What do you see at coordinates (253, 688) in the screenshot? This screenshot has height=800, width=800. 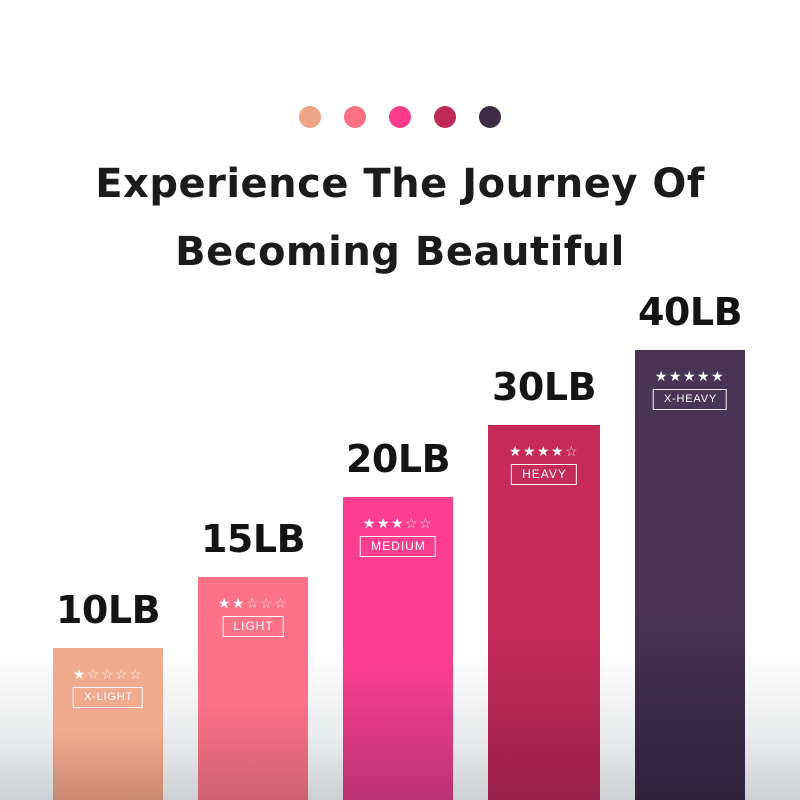 I see `bar-column: ★★☆☆☆ LIGHT` at bounding box center [253, 688].